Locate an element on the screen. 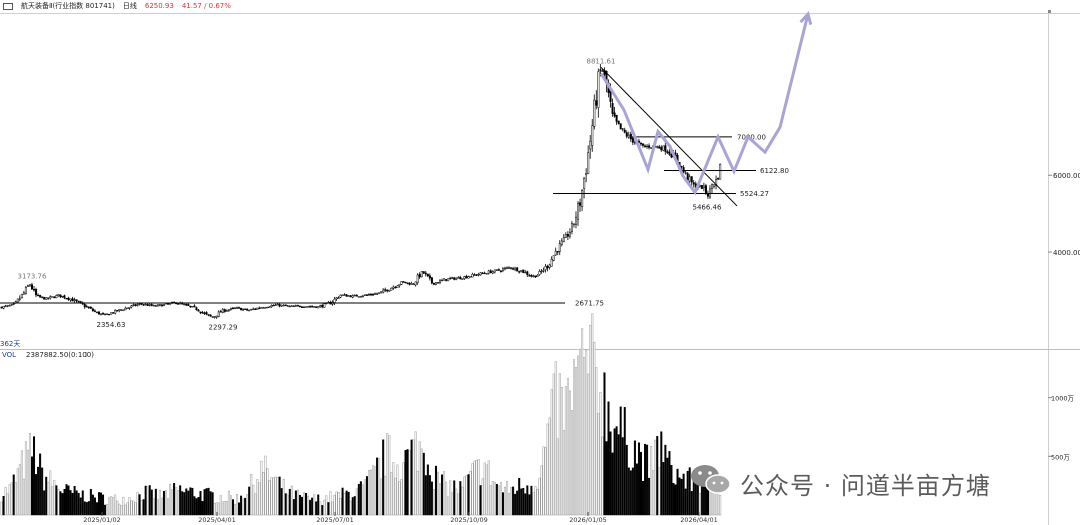 The width and height of the screenshot is (1080, 525). wechat-watermark: 公众号 · 问道半亩方塘 is located at coordinates (878, 482).